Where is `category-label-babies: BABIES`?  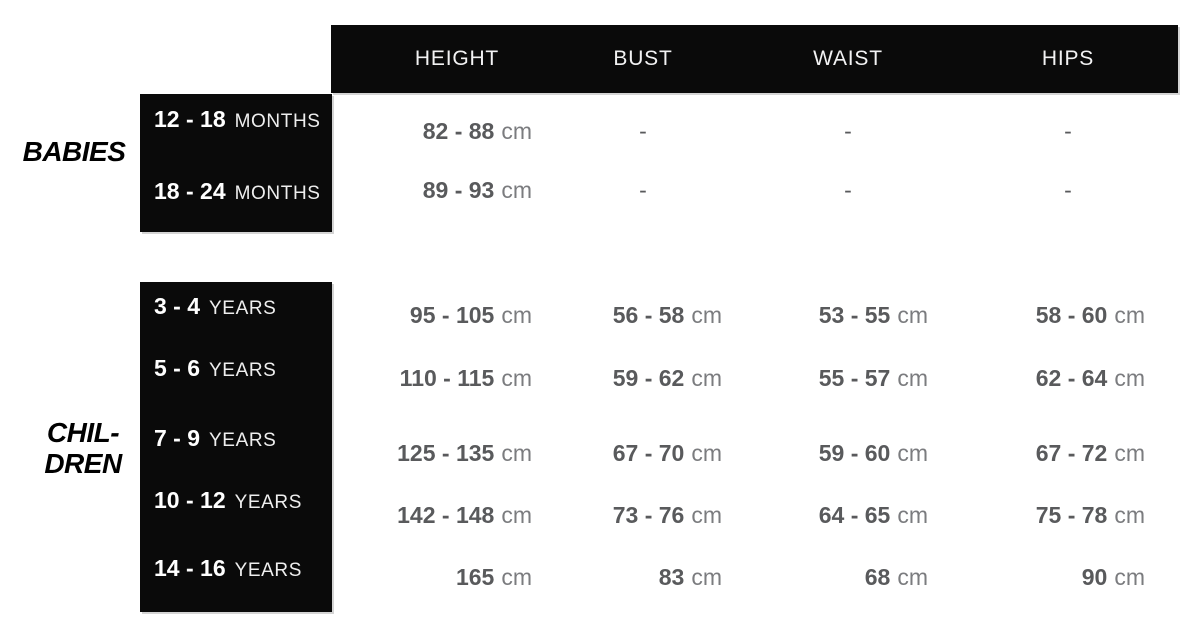 category-label-babies: BABIES is located at coordinates (74, 151).